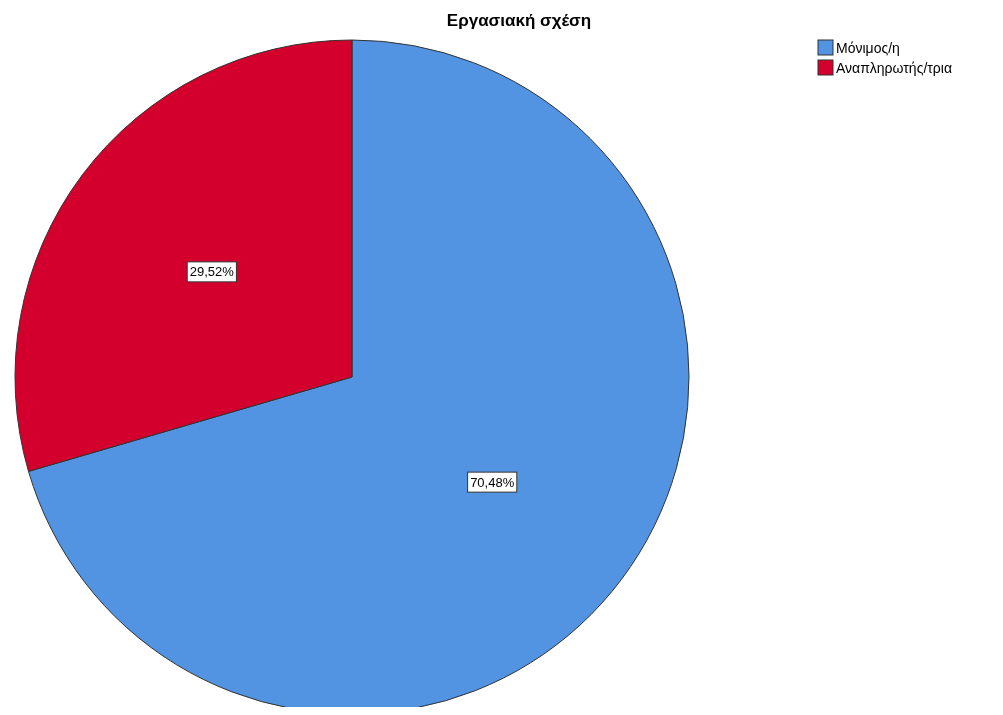 This screenshot has height=715, width=1003. What do you see at coordinates (212, 272) in the screenshot?
I see `data-label: 29,52%` at bounding box center [212, 272].